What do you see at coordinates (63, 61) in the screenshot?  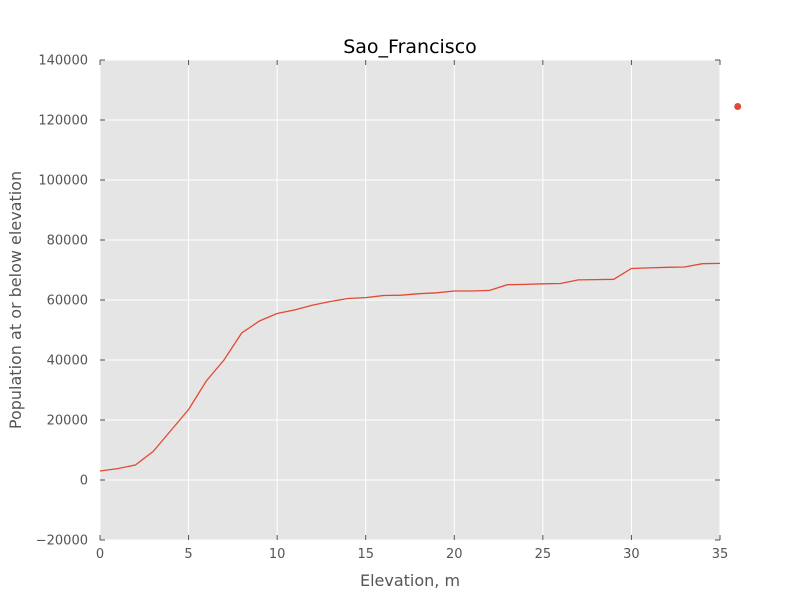 I see `y-tick-label: 140000` at bounding box center [63, 61].